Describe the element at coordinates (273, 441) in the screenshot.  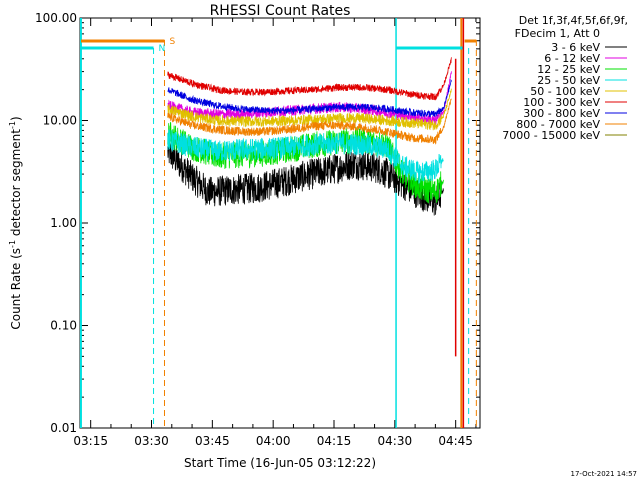
I see `x-tick-label: 04:00` at that location.